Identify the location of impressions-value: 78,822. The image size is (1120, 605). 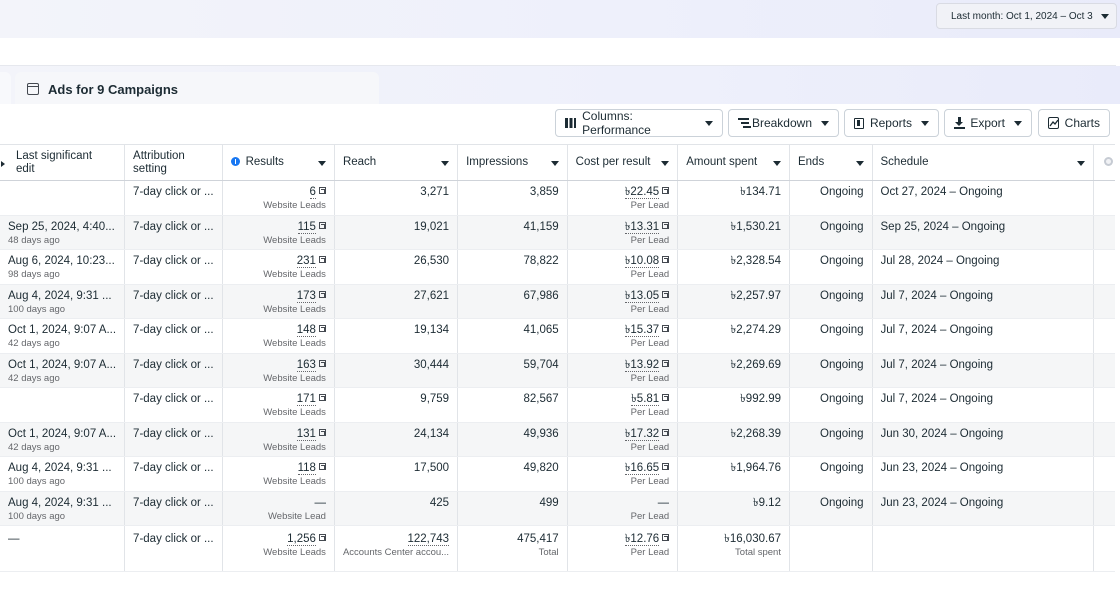
(541, 261).